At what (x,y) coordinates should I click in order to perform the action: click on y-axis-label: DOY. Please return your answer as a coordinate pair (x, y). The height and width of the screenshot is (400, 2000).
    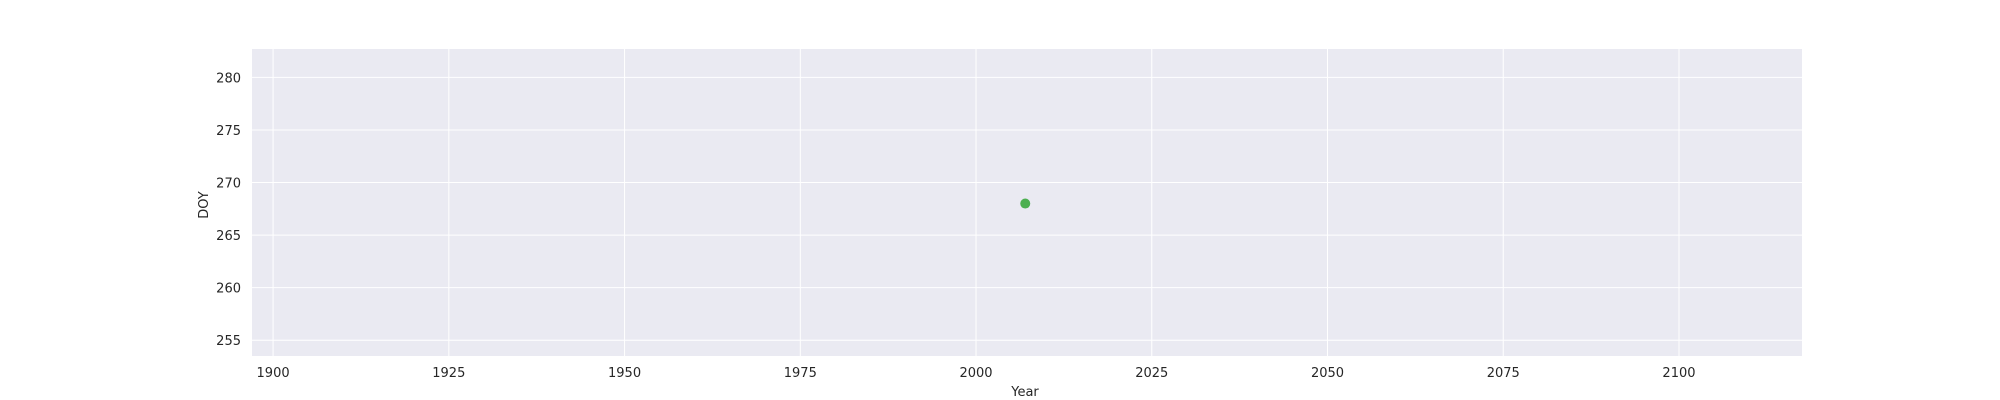
    Looking at the image, I should click on (204, 205).